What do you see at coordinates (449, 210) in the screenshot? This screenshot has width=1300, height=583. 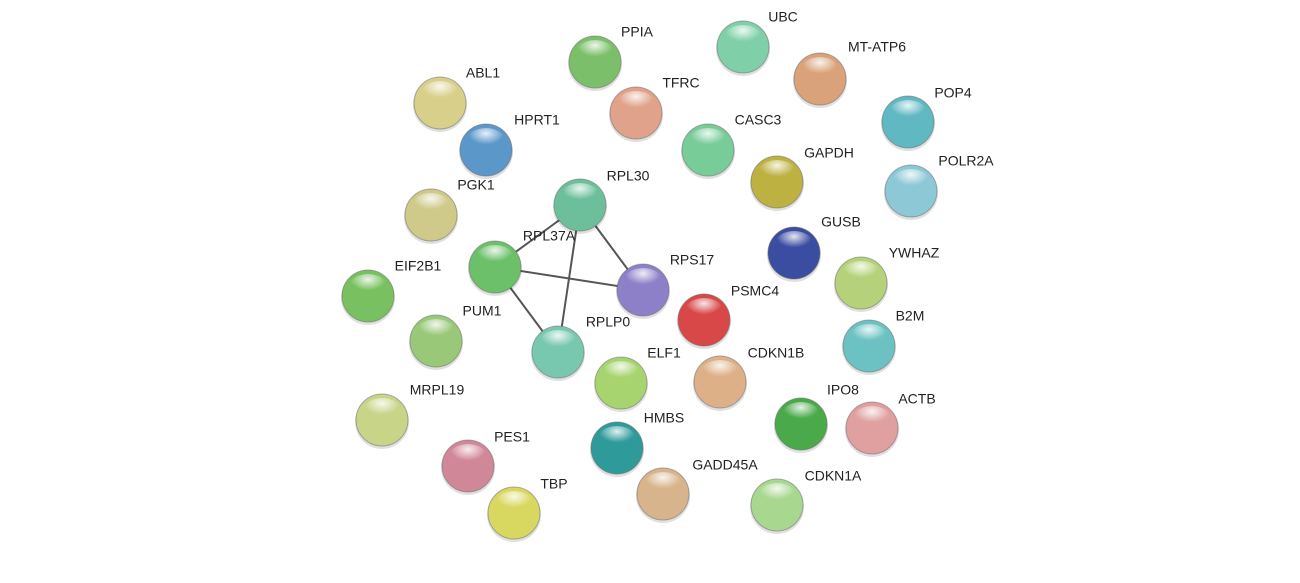 I see `node: PGK1` at bounding box center [449, 210].